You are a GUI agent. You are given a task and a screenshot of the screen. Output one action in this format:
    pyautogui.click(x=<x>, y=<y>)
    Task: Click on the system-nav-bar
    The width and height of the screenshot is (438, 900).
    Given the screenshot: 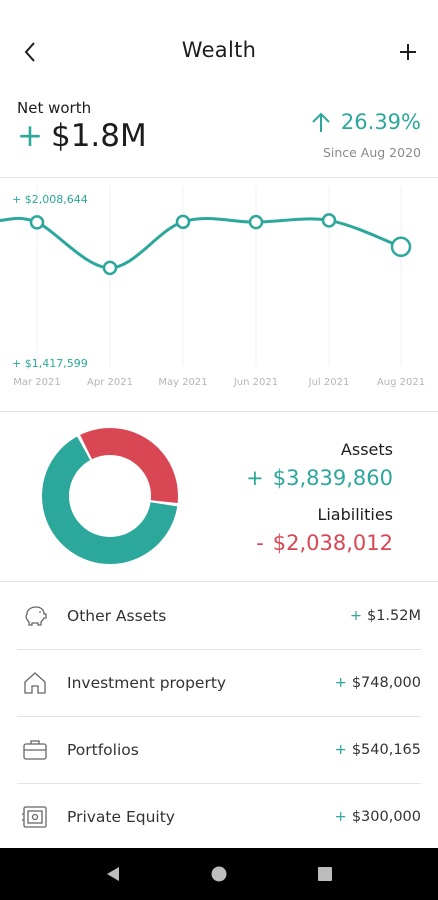 What is the action you would take?
    pyautogui.click(x=219, y=874)
    